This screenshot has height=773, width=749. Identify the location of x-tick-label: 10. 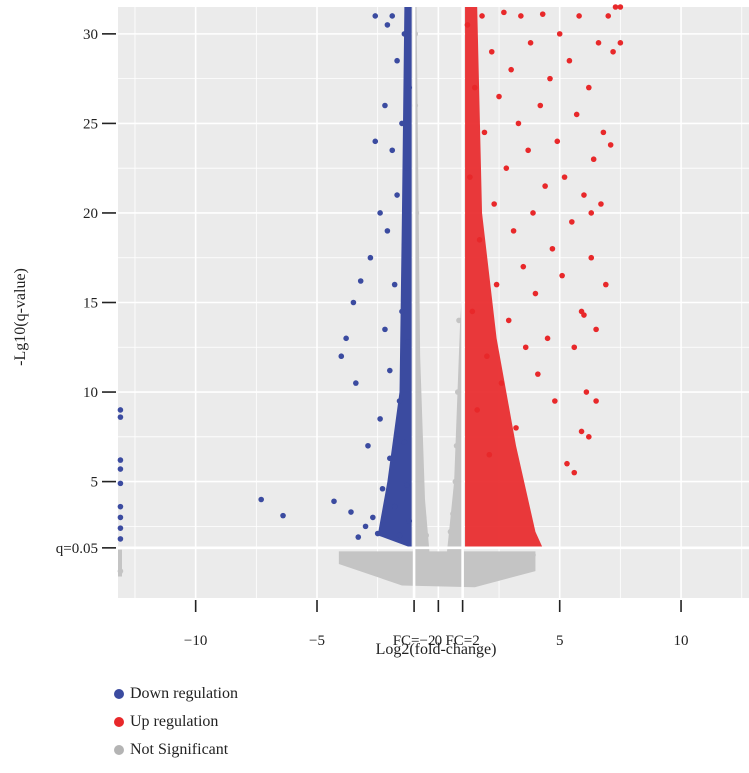
(681, 641).